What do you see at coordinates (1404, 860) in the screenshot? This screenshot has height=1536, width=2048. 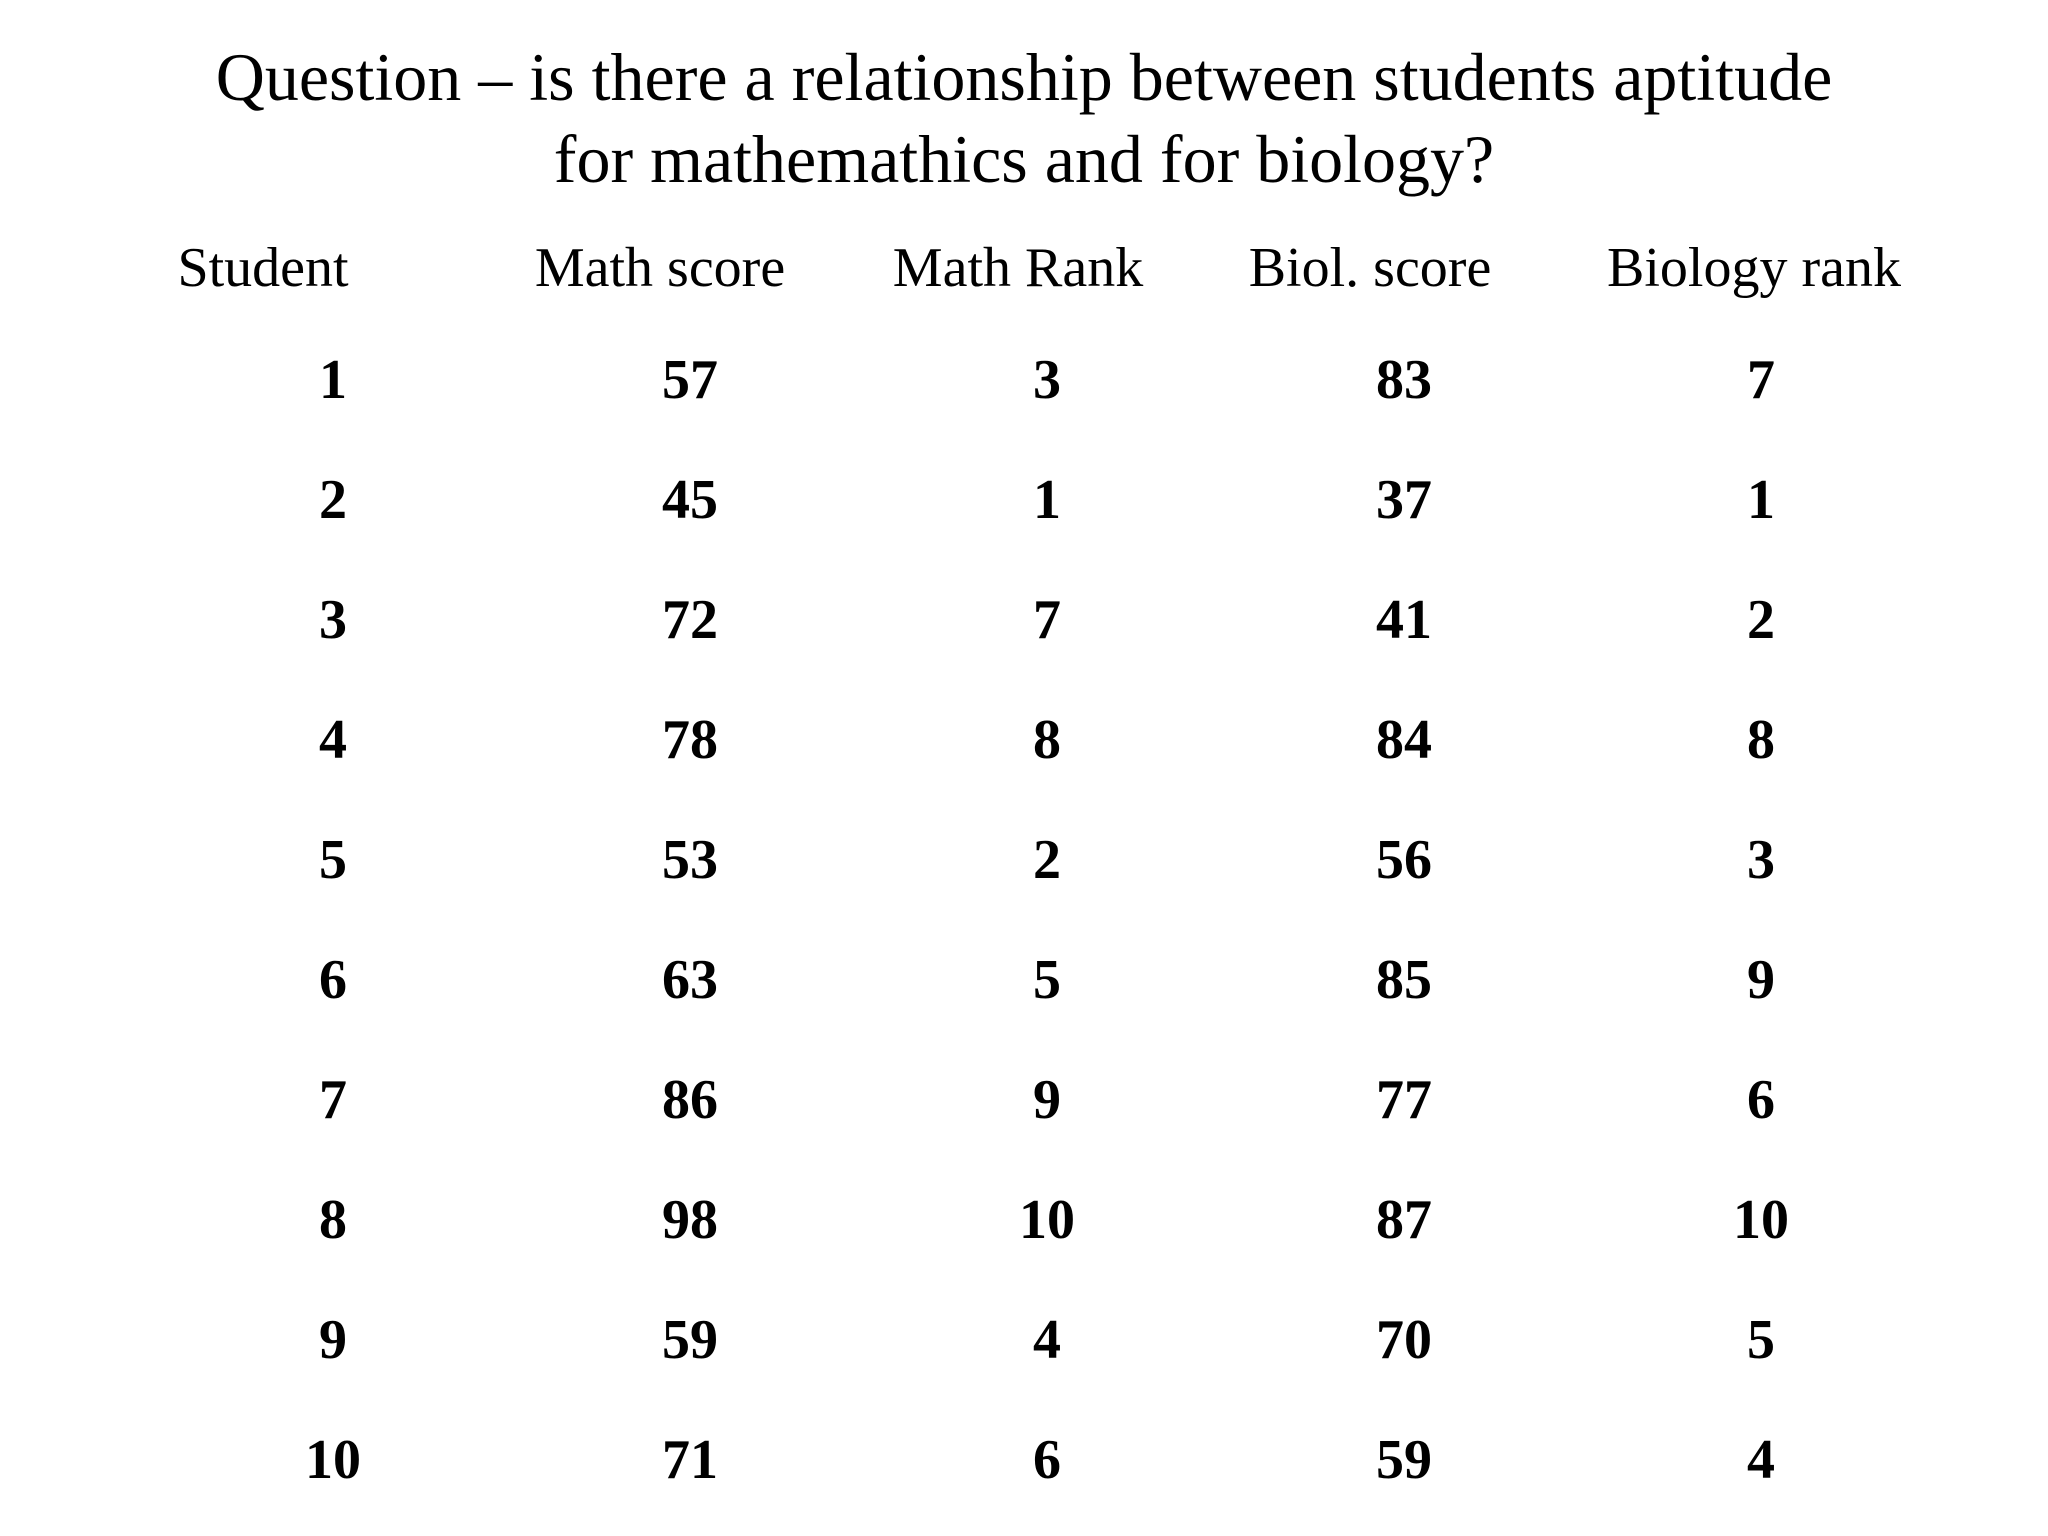 I see `cell-biol-score: 56` at bounding box center [1404, 860].